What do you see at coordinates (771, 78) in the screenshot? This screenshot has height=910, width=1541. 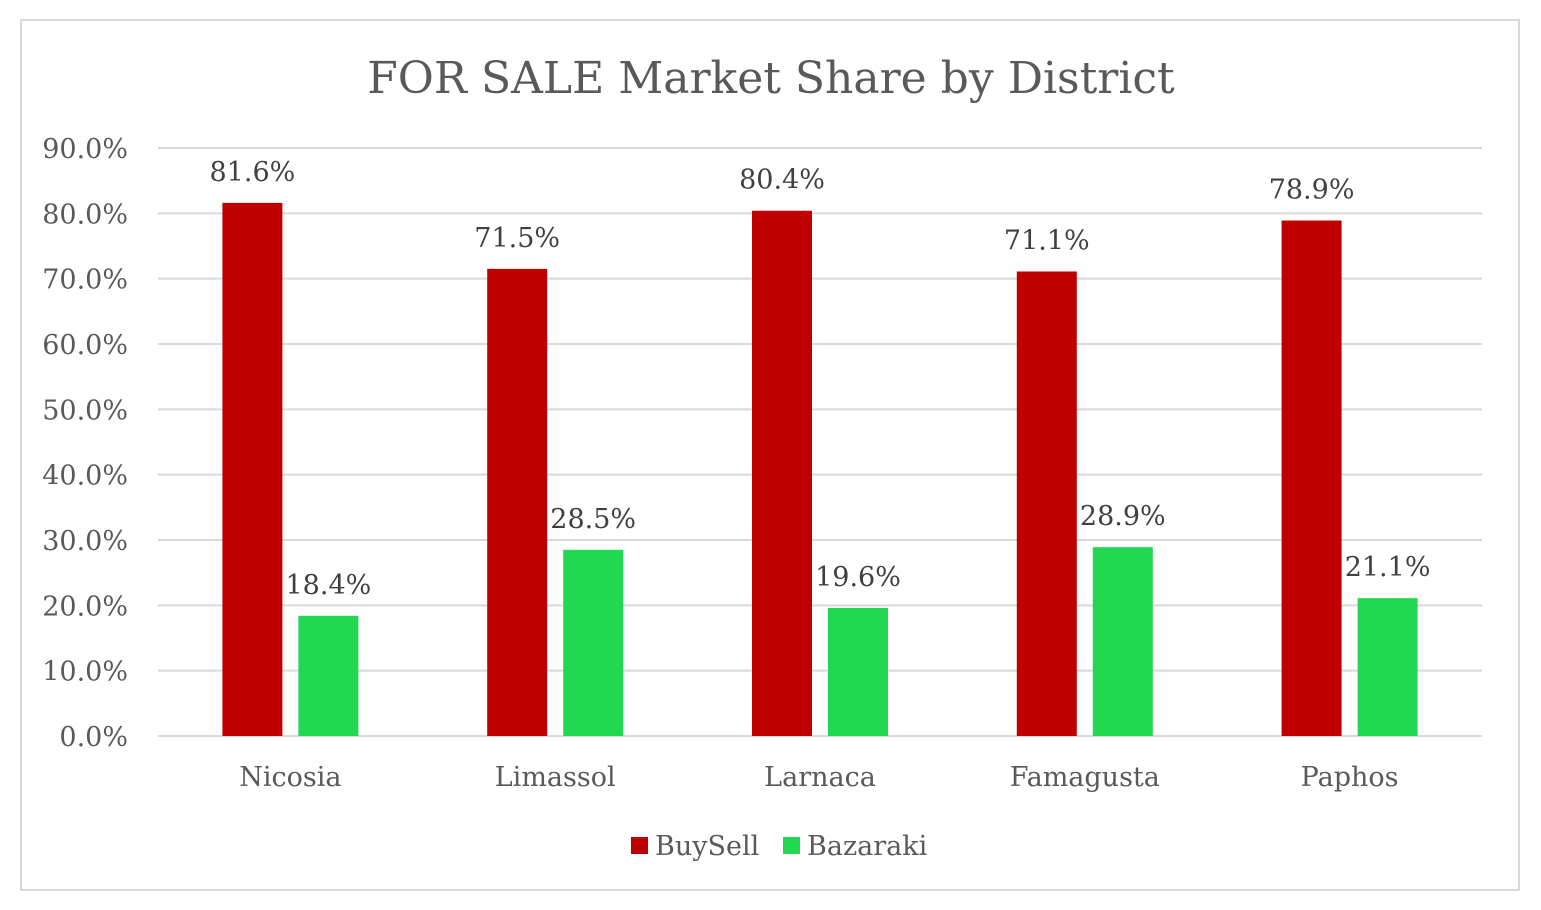 I see `chart-title: FOR SALE Market Share by District` at bounding box center [771, 78].